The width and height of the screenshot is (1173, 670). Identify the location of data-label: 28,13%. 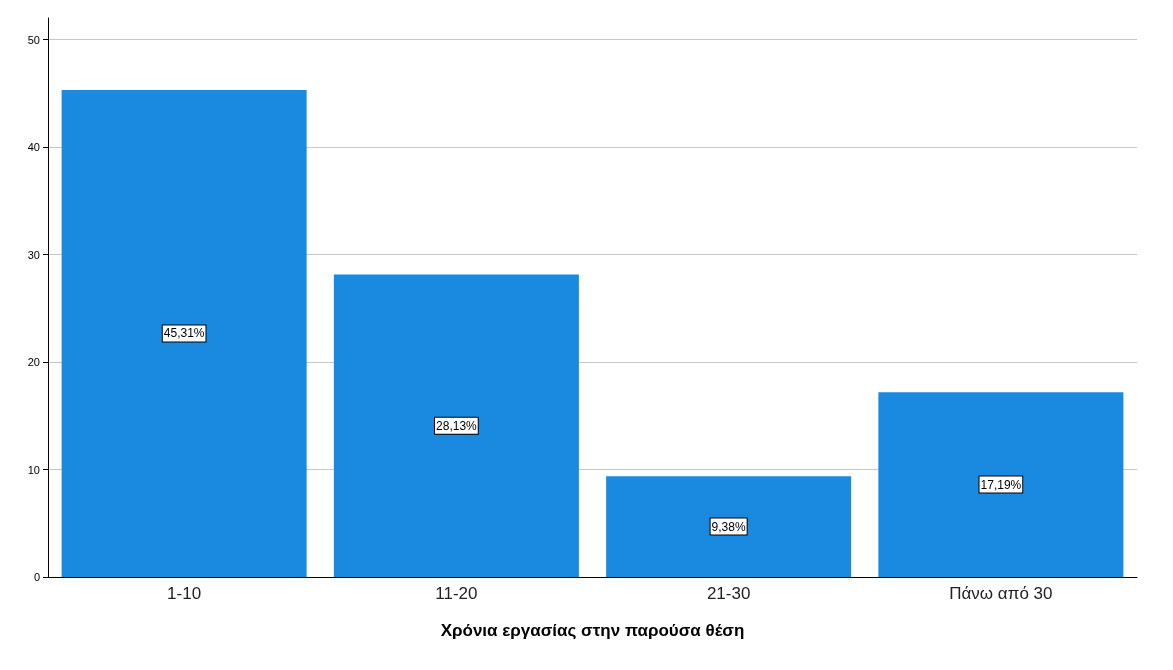
(457, 425).